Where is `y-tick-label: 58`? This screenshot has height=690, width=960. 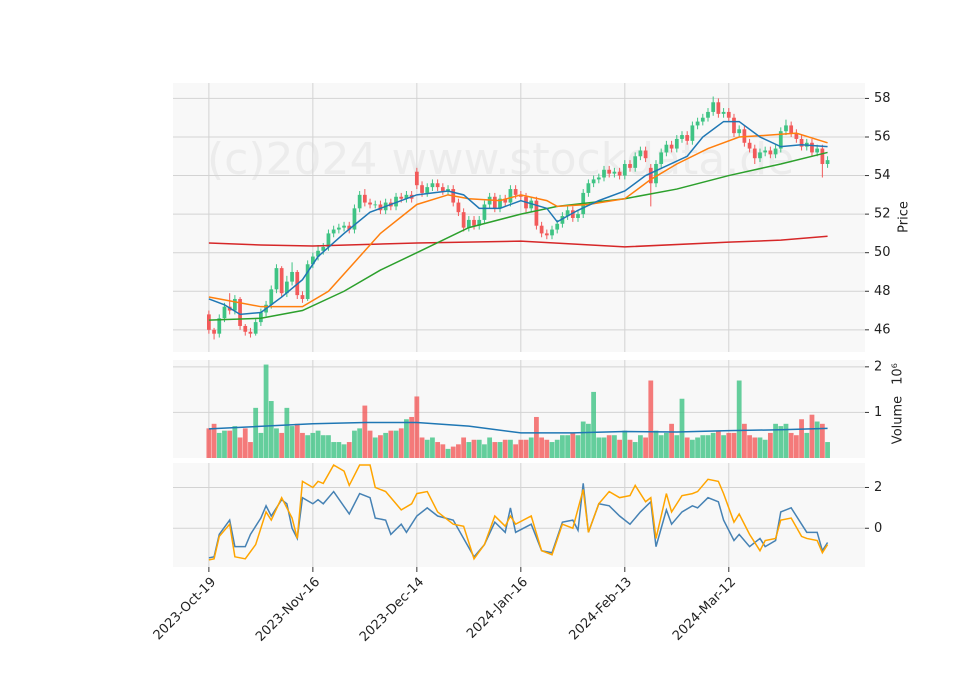
y-tick-label: 58 is located at coordinates (882, 98).